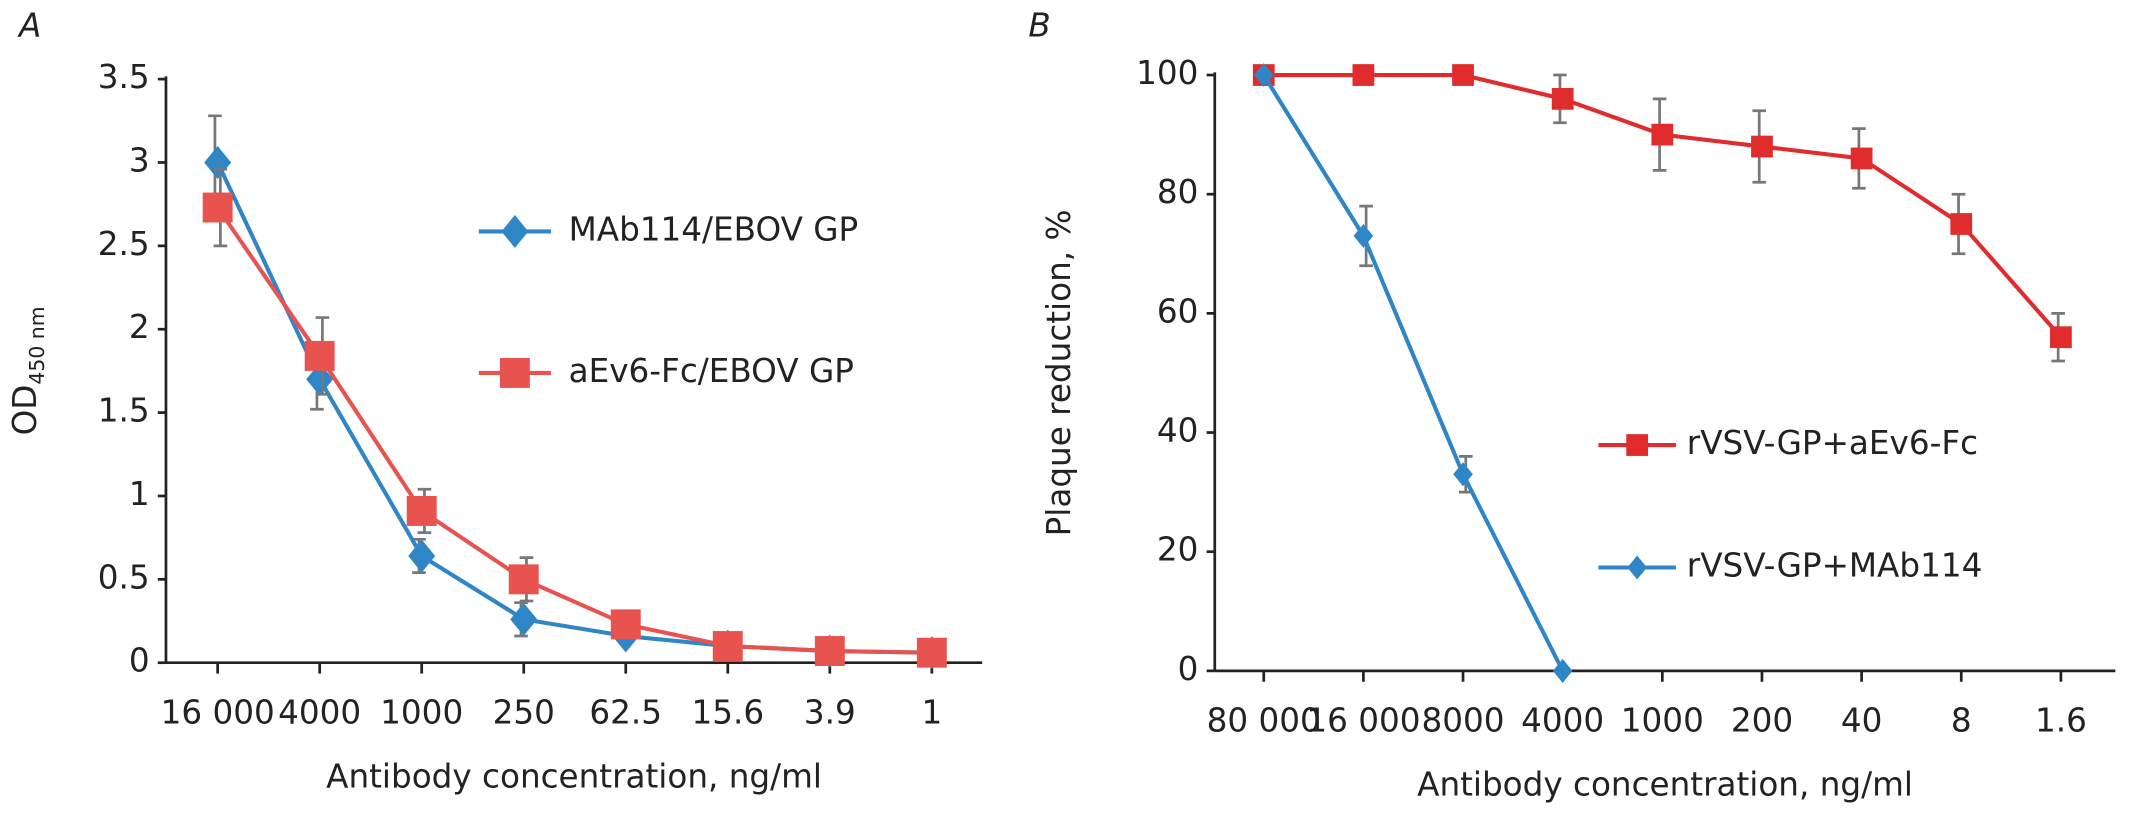 Image resolution: width=2133 pixels, height=818 pixels. Describe the element at coordinates (124, 244) in the screenshot. I see `y-tick-label: 2.5` at that location.